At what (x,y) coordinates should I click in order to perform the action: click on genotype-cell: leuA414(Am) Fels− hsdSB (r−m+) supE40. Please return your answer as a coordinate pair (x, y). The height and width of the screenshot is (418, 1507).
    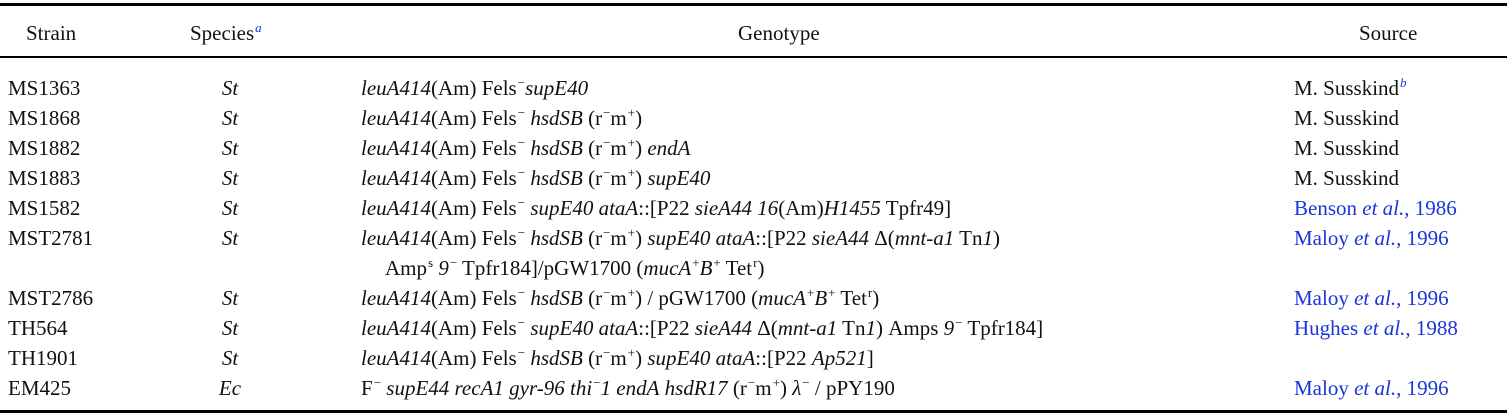
    Looking at the image, I should click on (536, 177).